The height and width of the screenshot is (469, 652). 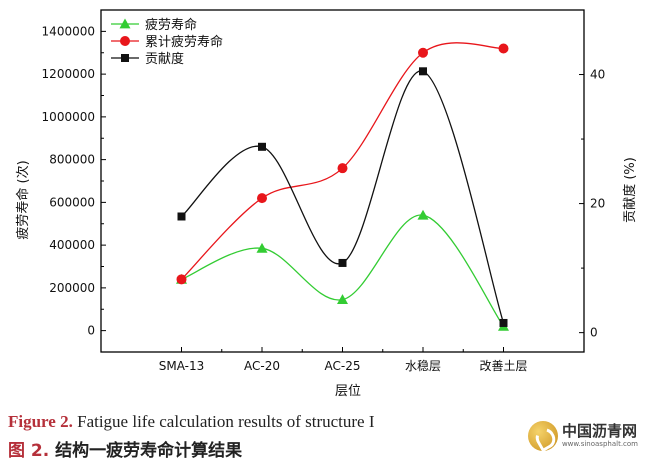 I want to click on x-tick-label: AC-25, so click(x=343, y=366).